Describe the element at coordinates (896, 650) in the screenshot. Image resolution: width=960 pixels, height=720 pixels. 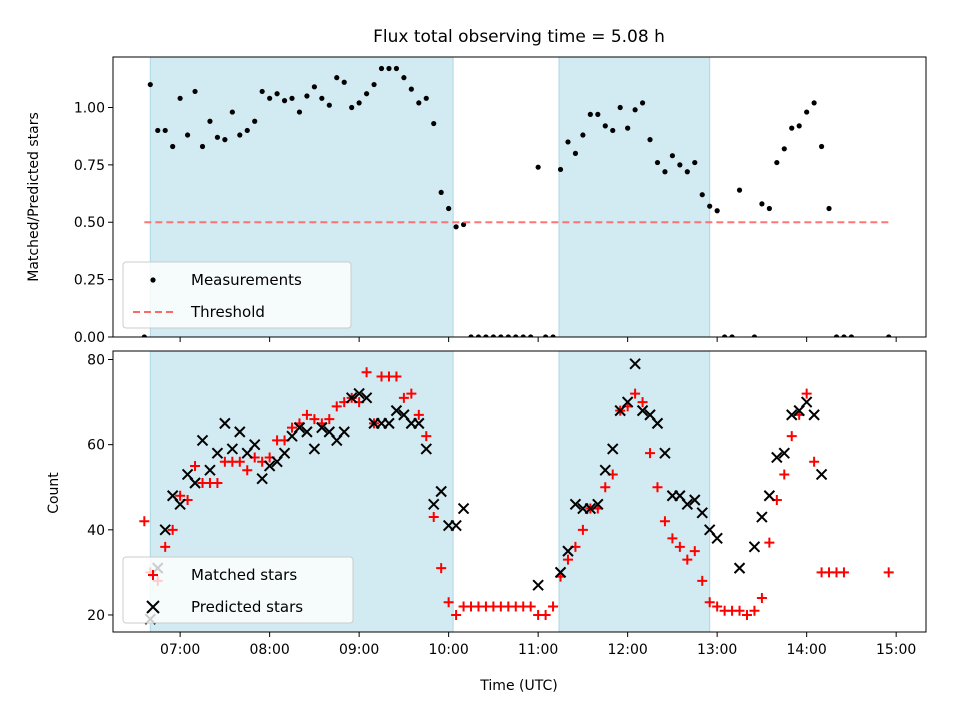
I see `x-tick-label: 15:00` at that location.